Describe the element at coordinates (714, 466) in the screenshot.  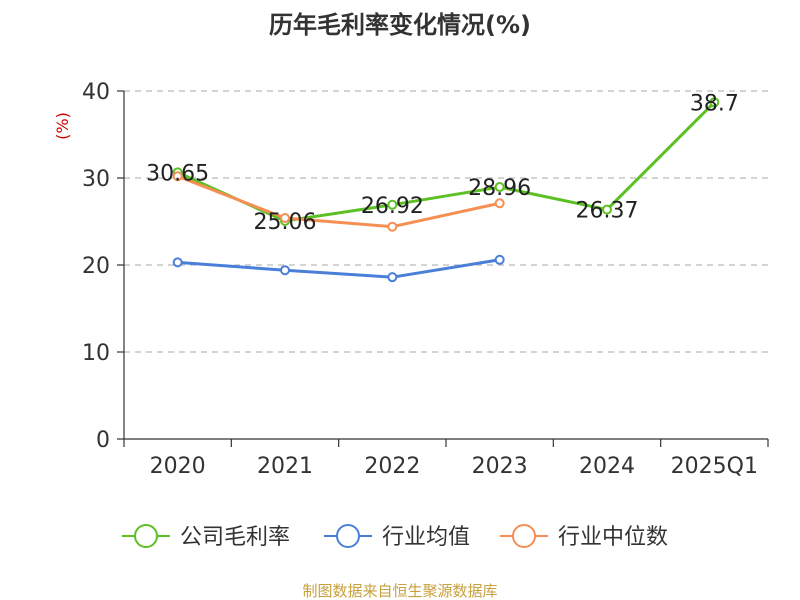
I see `x-tick-label: 2025Q1` at that location.